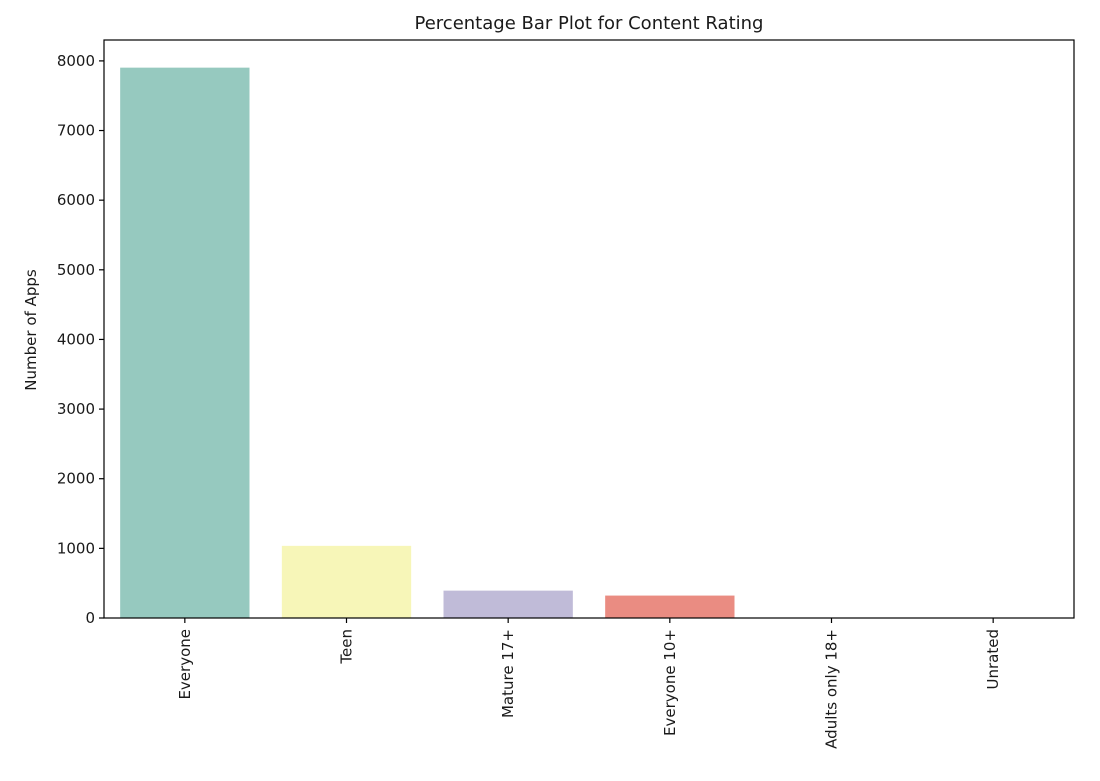 The image size is (1100, 781). What do you see at coordinates (76, 61) in the screenshot?
I see `y-tick-label: 8000` at bounding box center [76, 61].